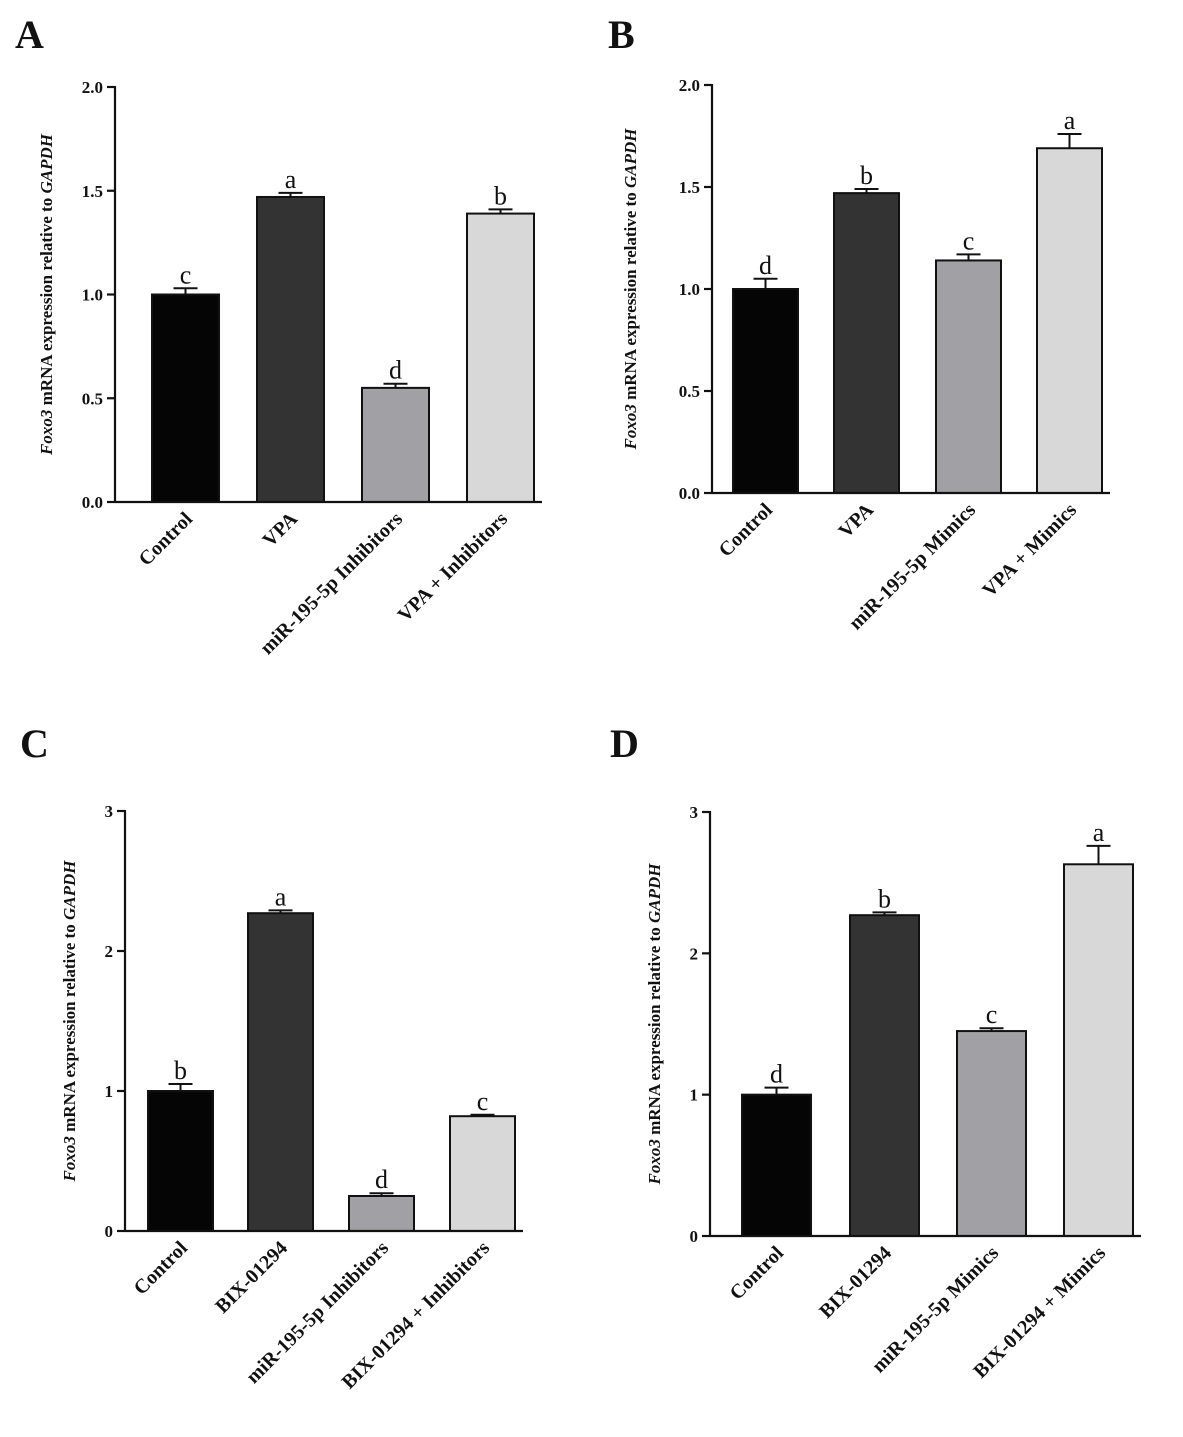 The height and width of the screenshot is (1437, 1183). I want to click on category-label: VPA + Inhibitors, so click(453, 567).